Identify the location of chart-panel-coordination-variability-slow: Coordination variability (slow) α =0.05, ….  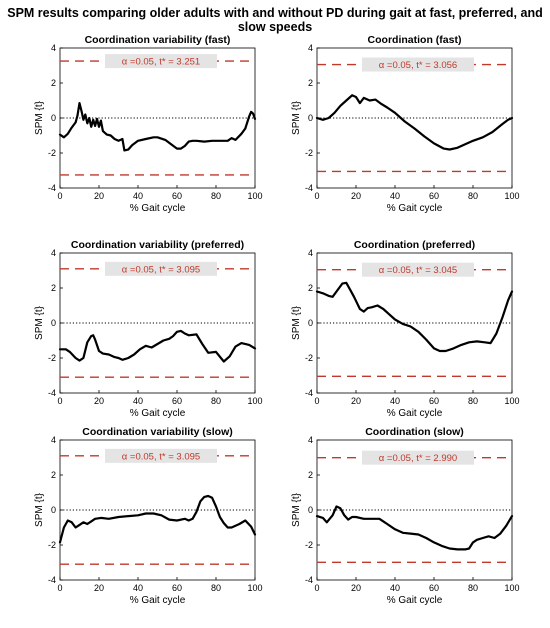
(148, 516).